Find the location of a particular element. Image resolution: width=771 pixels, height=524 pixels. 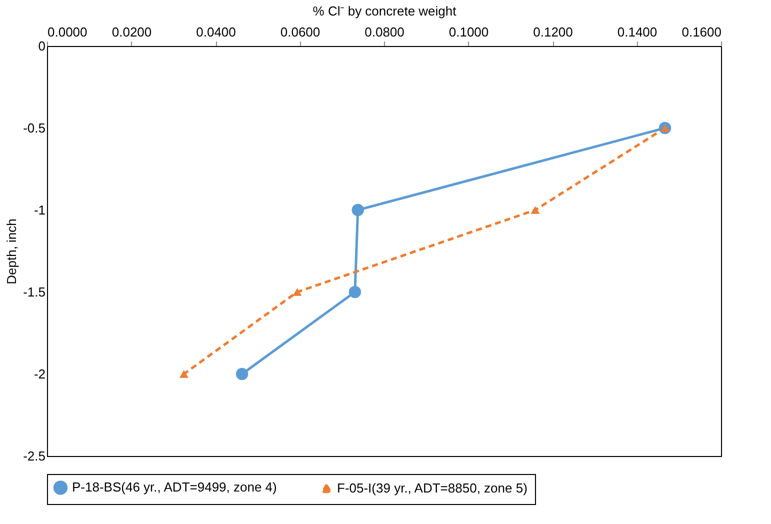

y-tick-label: -1 is located at coordinates (40, 210).